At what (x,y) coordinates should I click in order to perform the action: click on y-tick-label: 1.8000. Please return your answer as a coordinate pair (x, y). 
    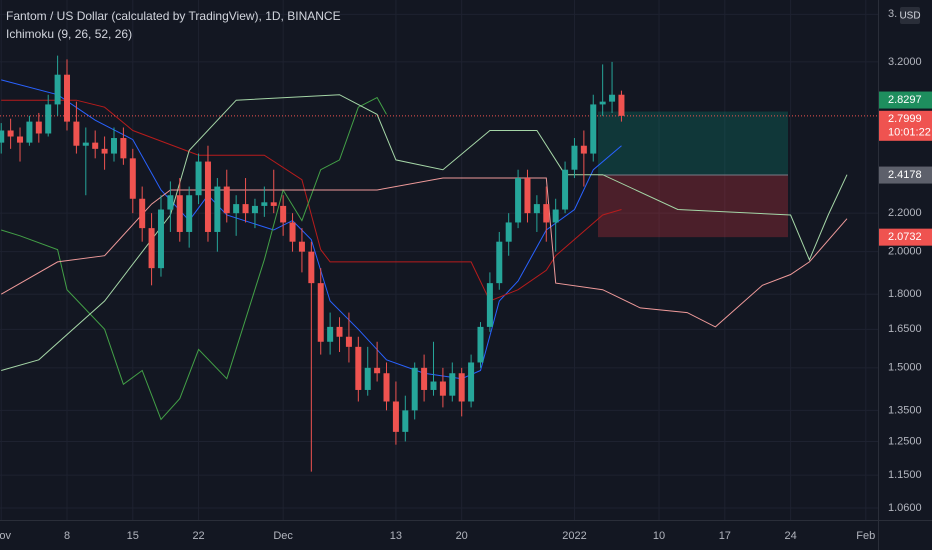
    Looking at the image, I should click on (905, 294).